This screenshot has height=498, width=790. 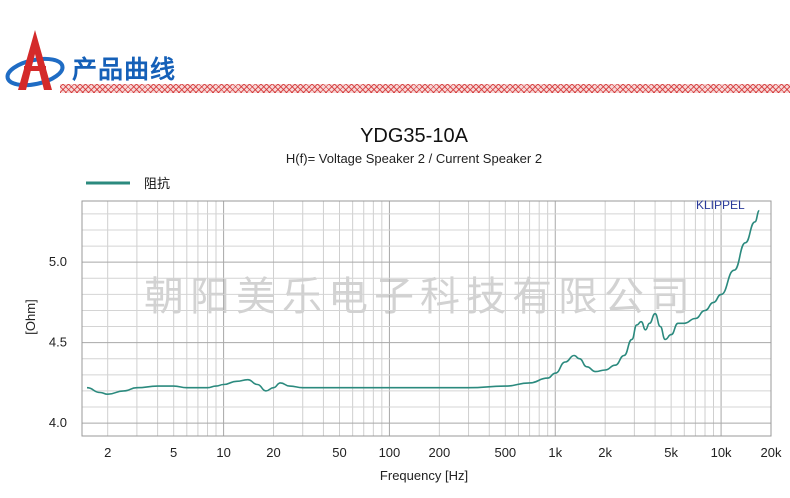 What do you see at coordinates (721, 452) in the screenshot?
I see `x-tick-label: 10k` at bounding box center [721, 452].